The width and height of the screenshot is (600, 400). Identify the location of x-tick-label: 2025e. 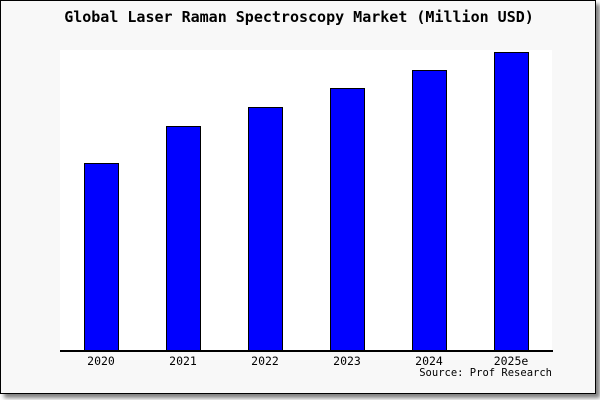
(511, 361).